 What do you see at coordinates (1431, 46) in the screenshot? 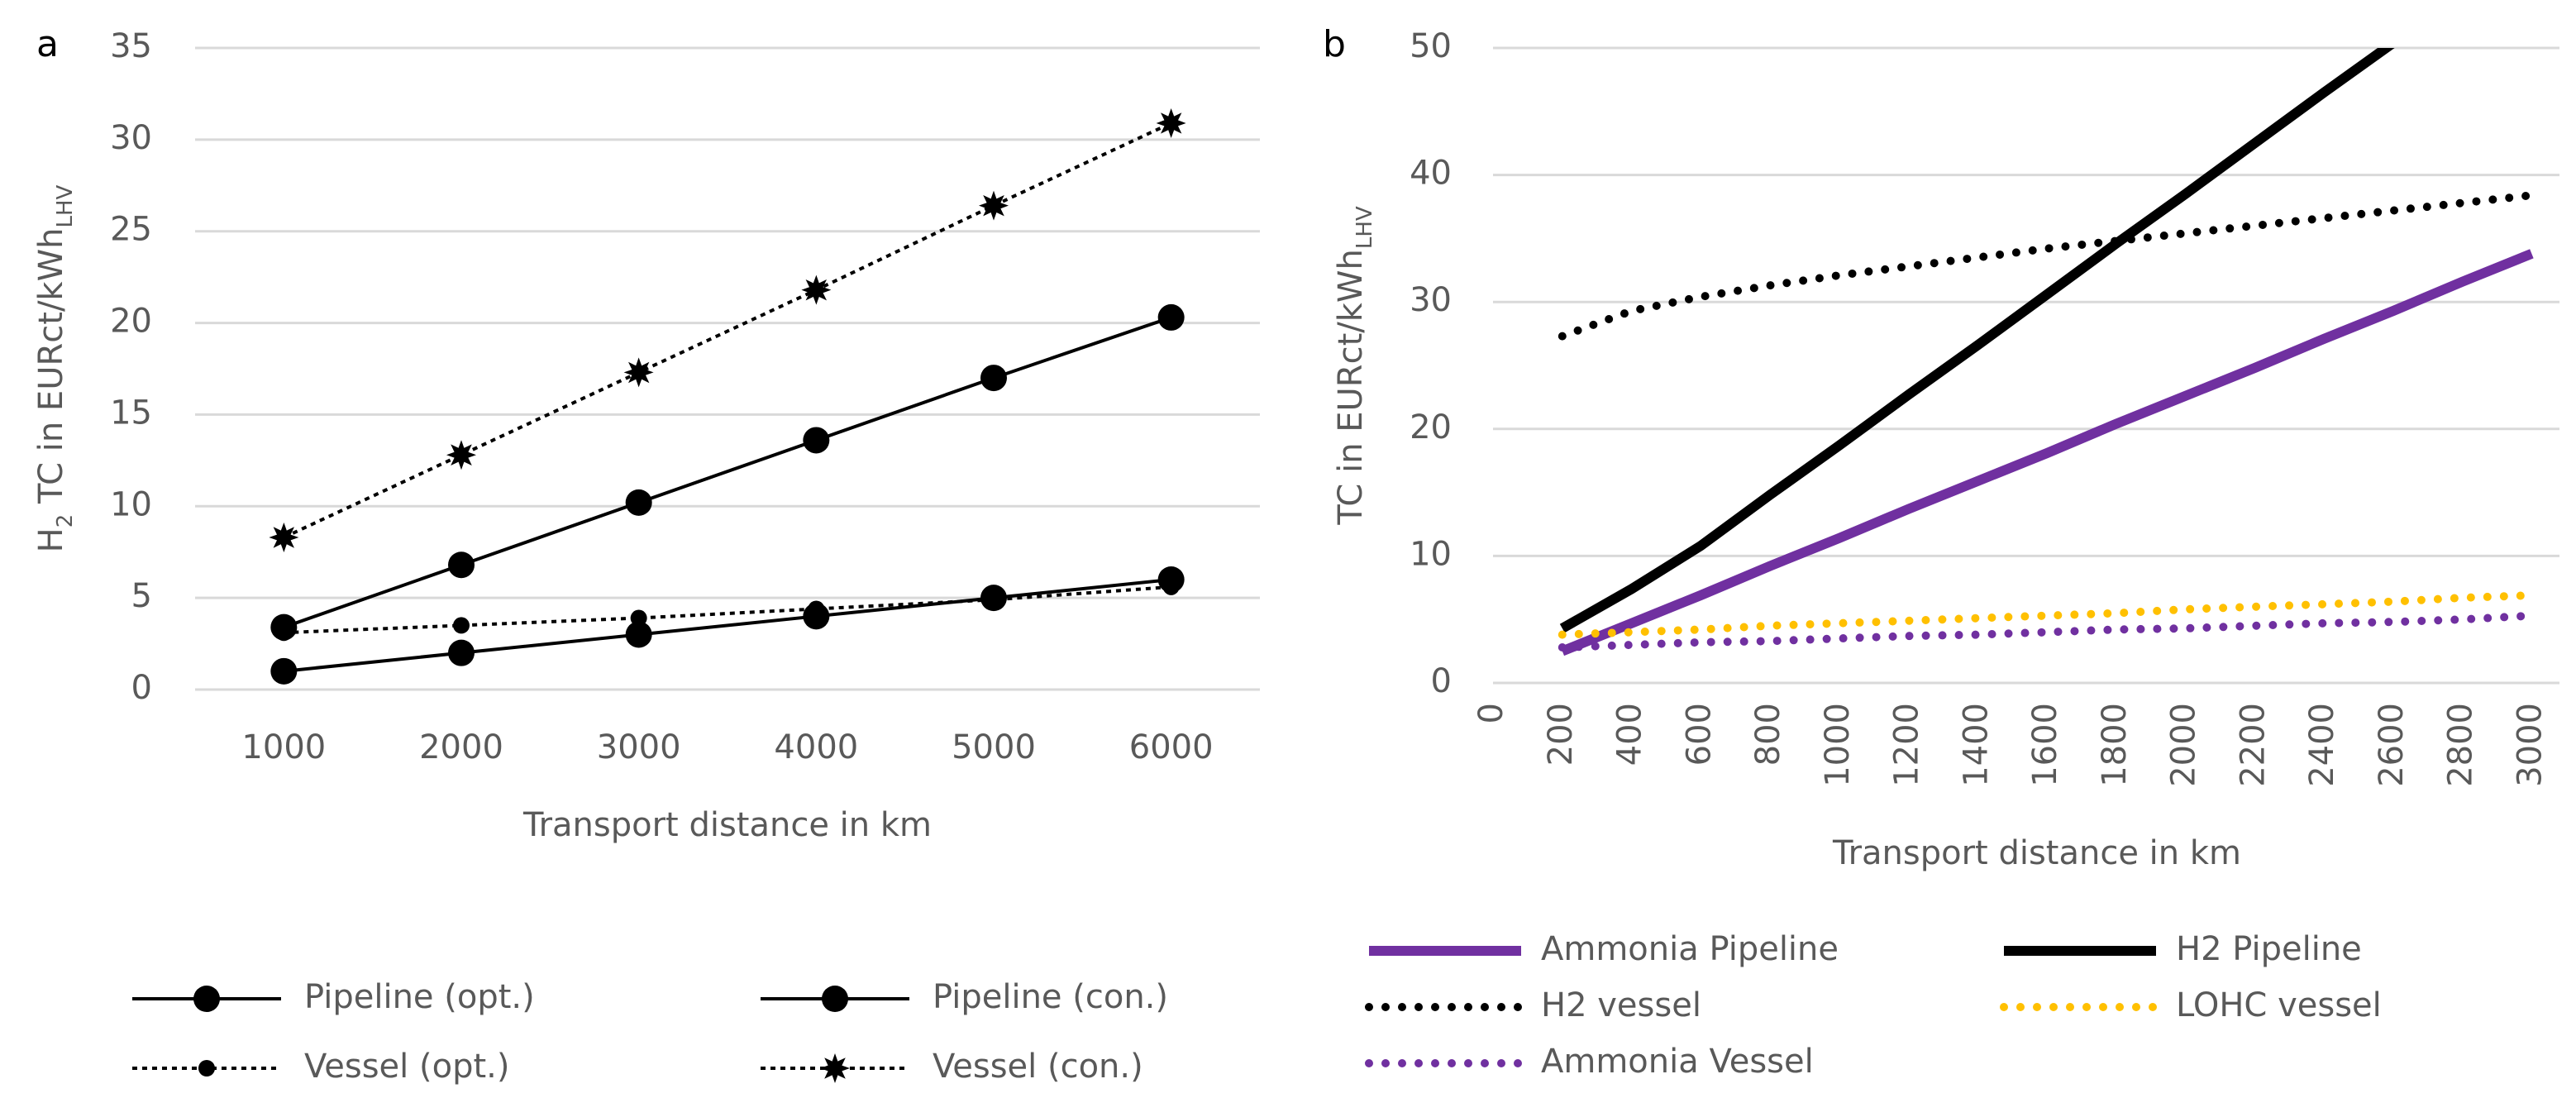
I see `y-tick-label: 50` at bounding box center [1431, 46].